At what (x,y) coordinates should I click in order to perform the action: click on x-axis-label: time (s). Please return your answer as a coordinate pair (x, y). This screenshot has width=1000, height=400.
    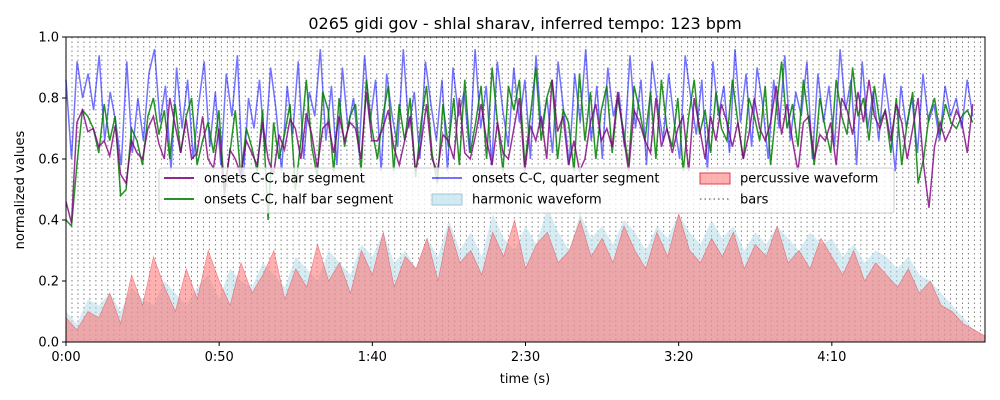
    Looking at the image, I should click on (525, 379).